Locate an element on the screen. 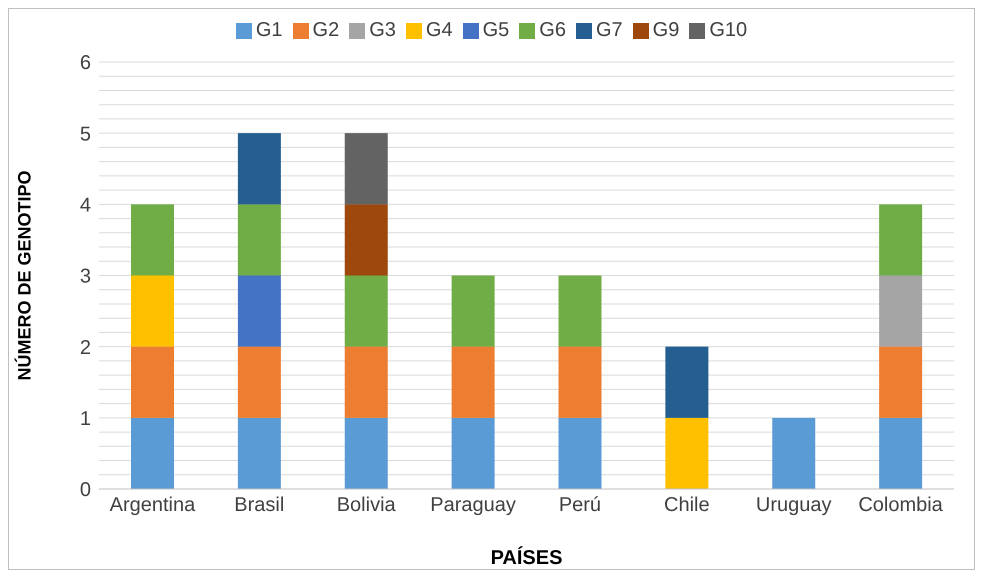 This screenshot has width=985, height=580. y-tick-label: 6 is located at coordinates (85, 63).